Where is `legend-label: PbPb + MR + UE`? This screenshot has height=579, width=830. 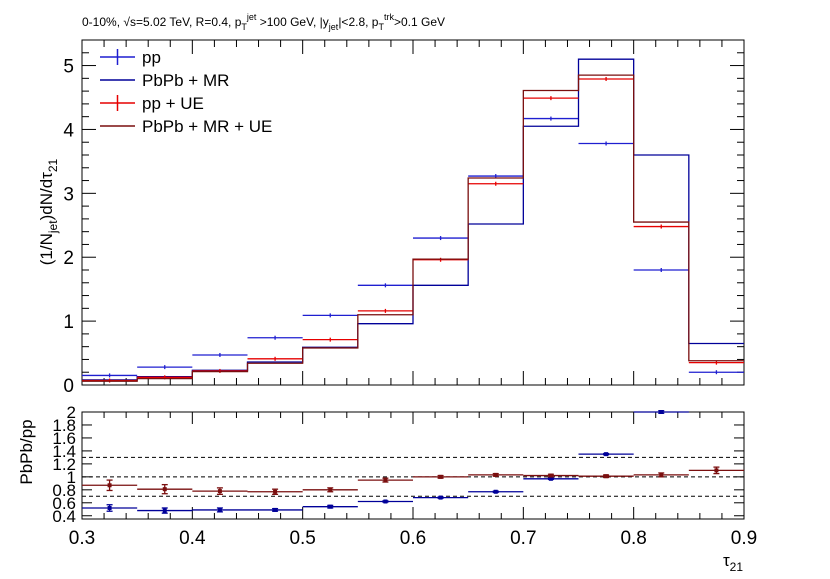
legend-label: PbPb + MR + UE is located at coordinates (207, 126).